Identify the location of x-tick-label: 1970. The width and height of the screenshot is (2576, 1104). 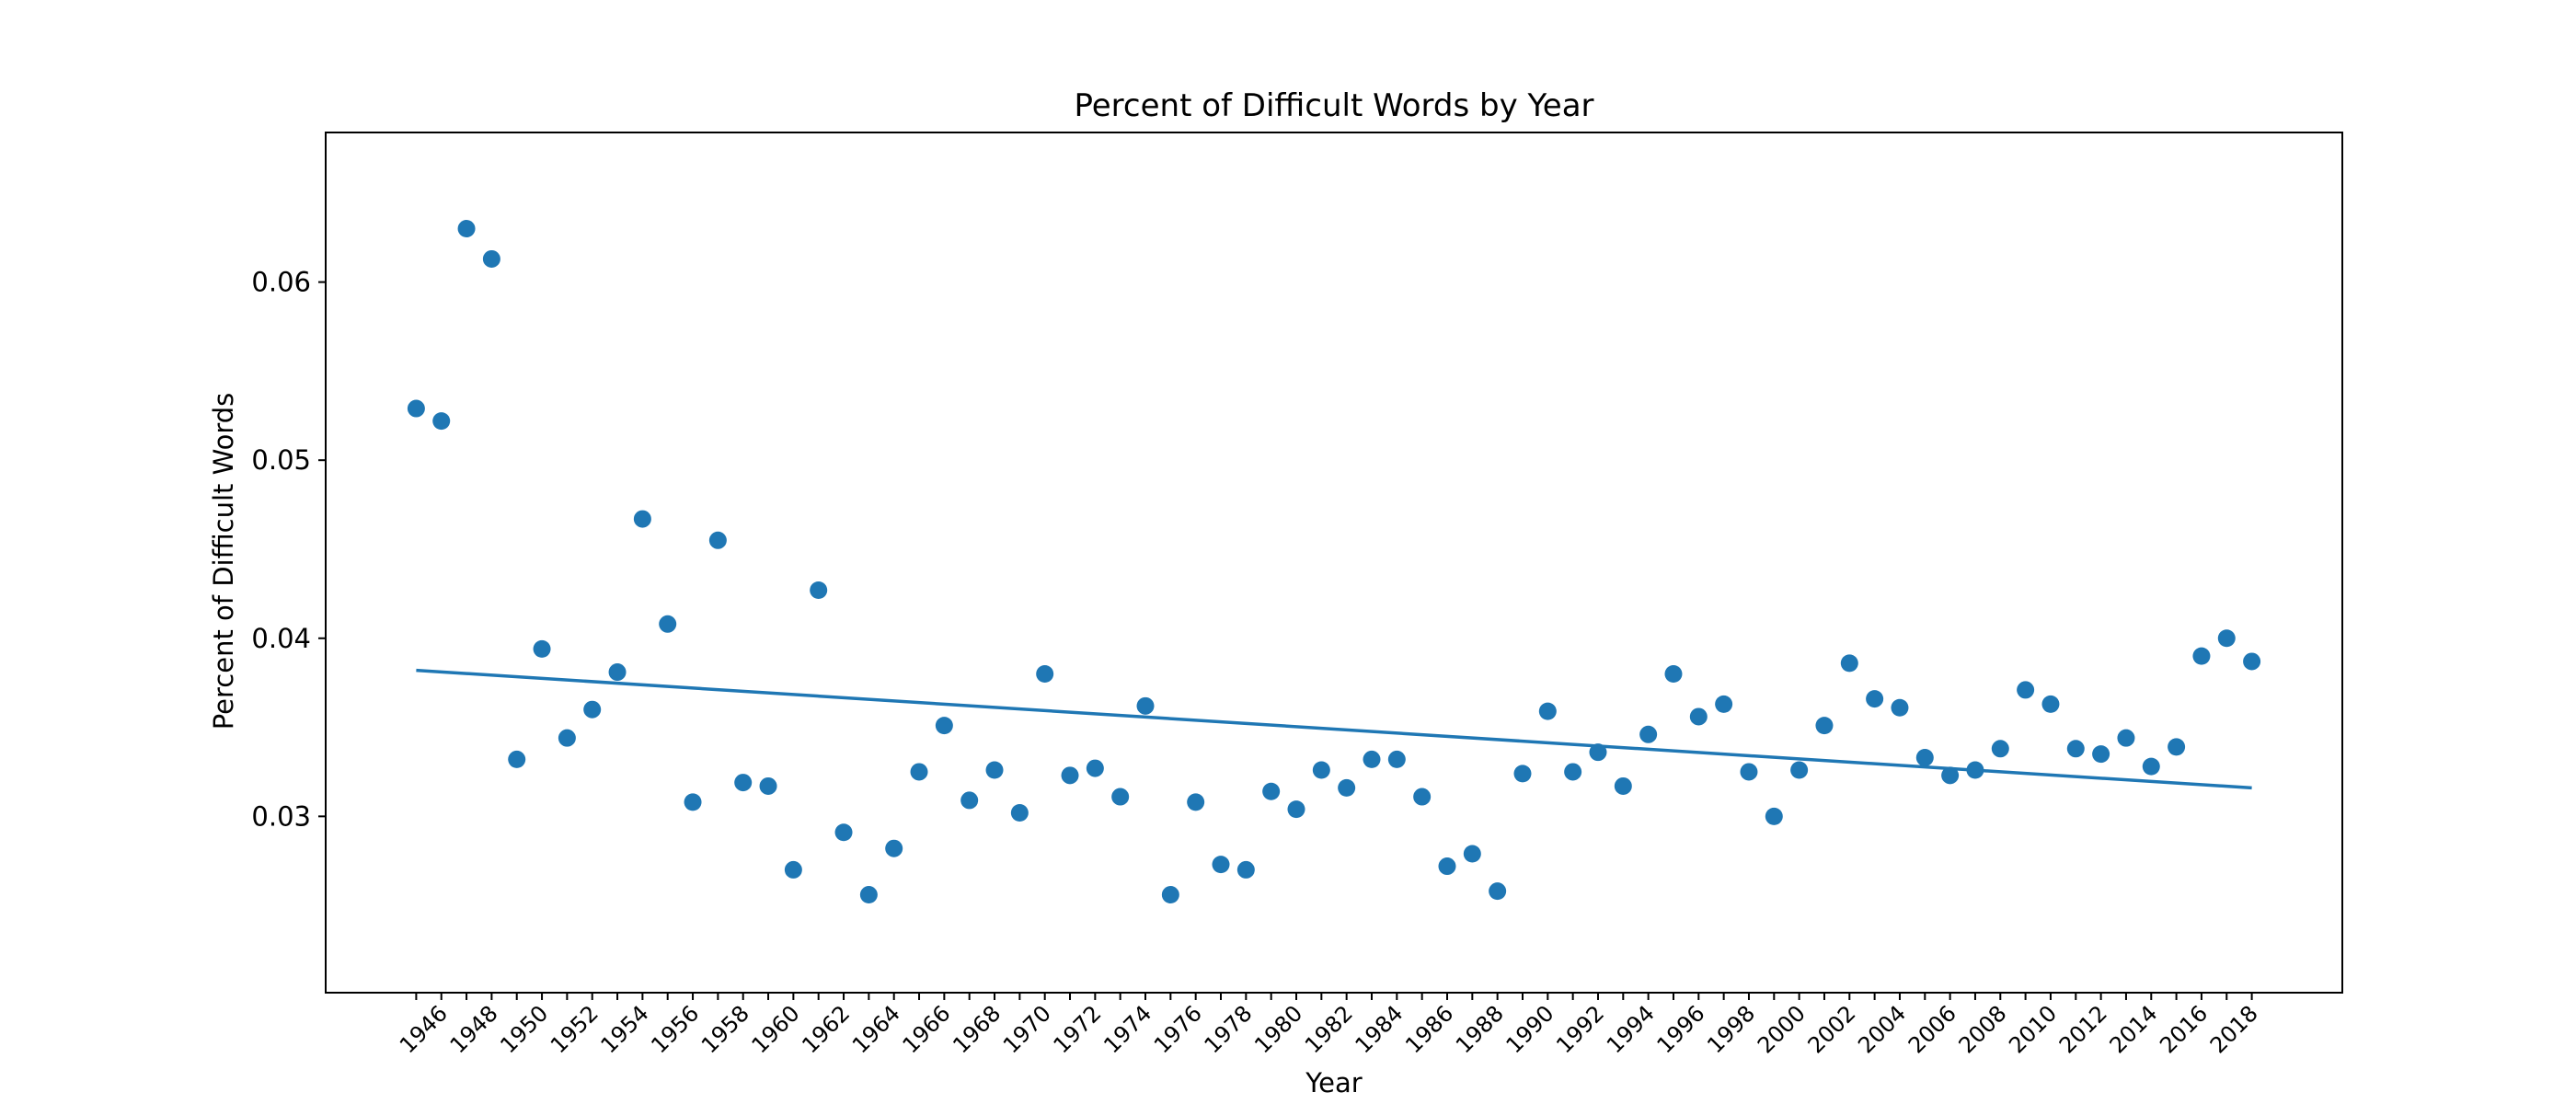
(1027, 1029).